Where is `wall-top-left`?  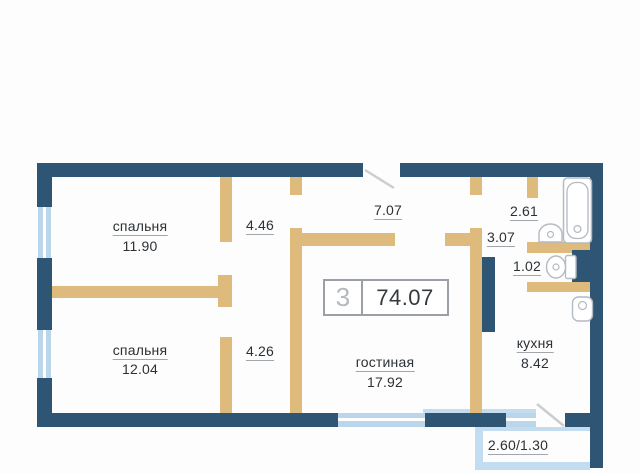
wall-top-left is located at coordinates (200, 170).